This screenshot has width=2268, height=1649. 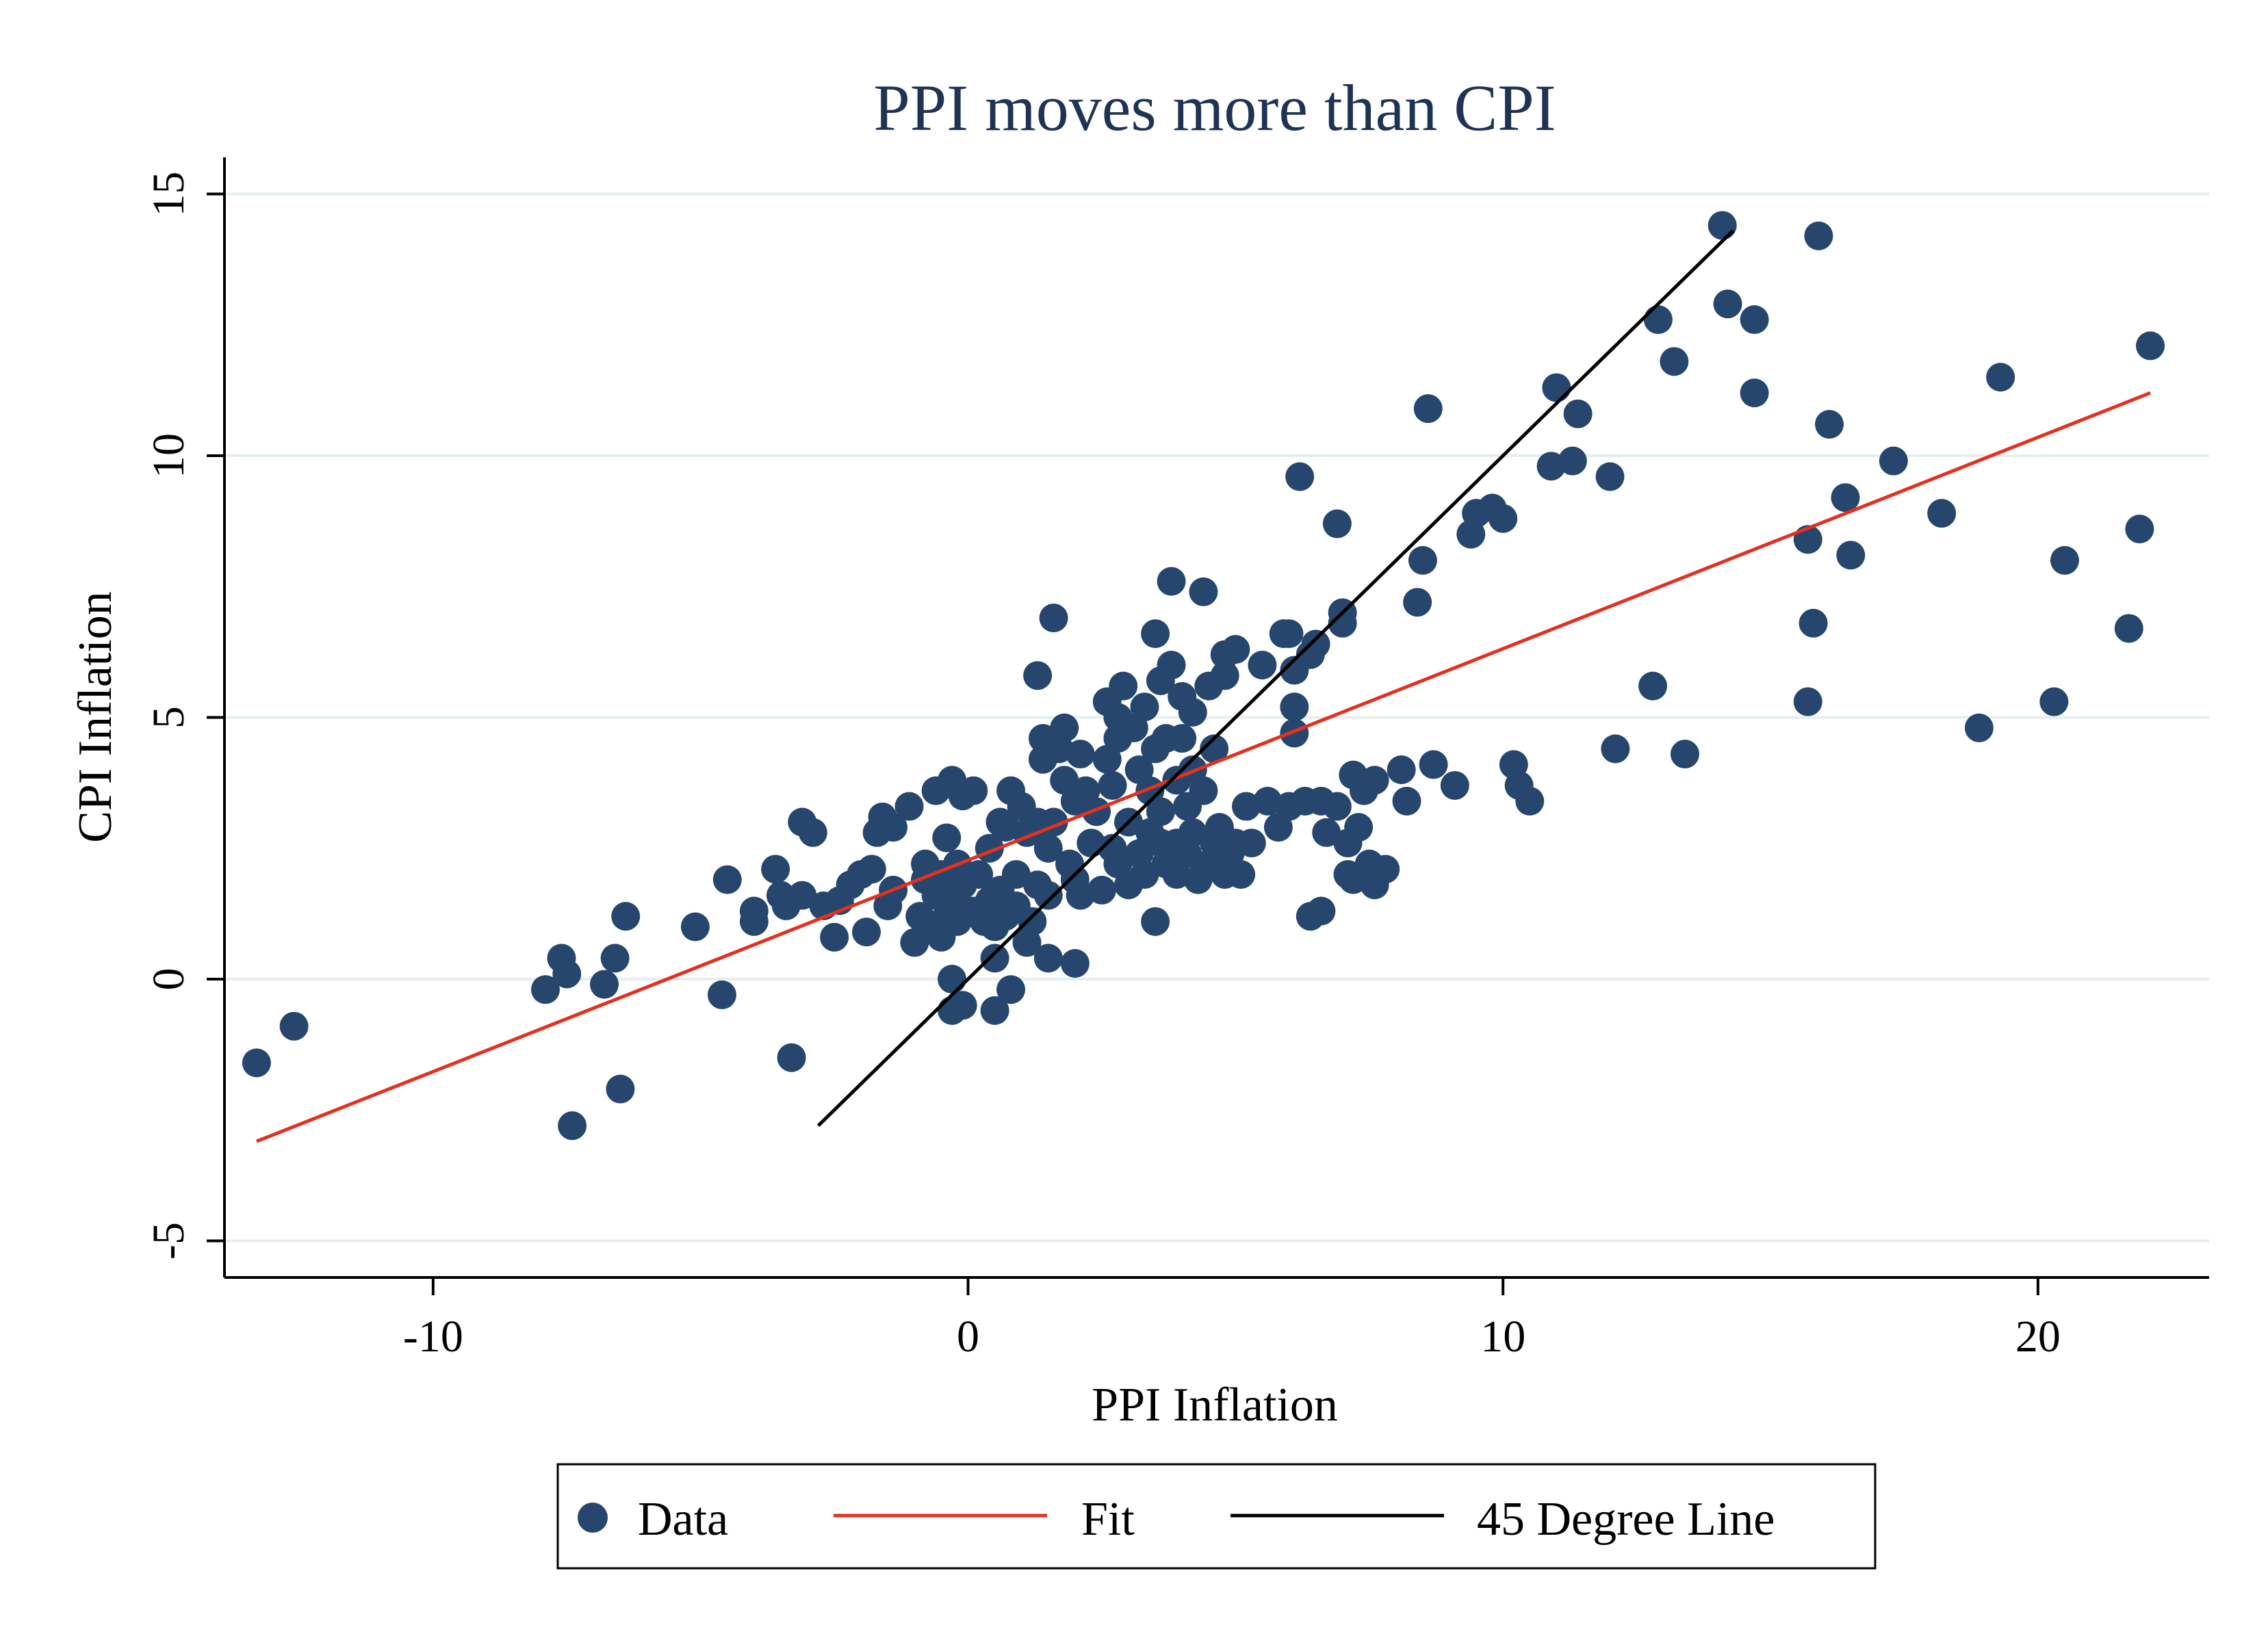 I want to click on y-tick-label: 0, so click(x=169, y=979).